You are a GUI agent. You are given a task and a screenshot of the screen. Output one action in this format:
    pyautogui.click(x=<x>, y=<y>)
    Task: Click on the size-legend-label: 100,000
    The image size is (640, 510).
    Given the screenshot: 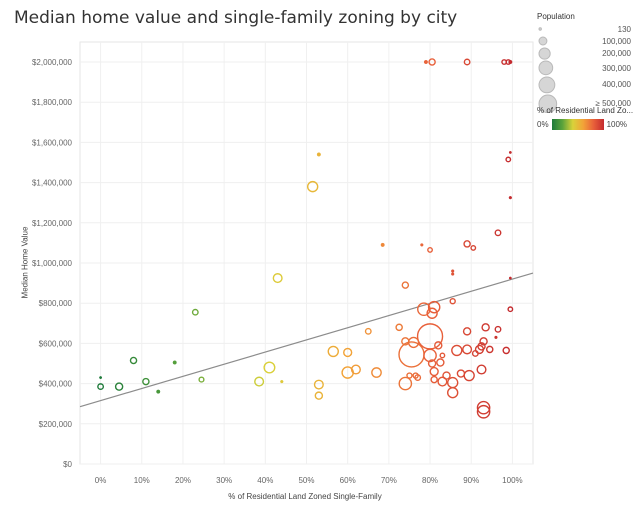 What is the action you would take?
    pyautogui.click(x=616, y=41)
    